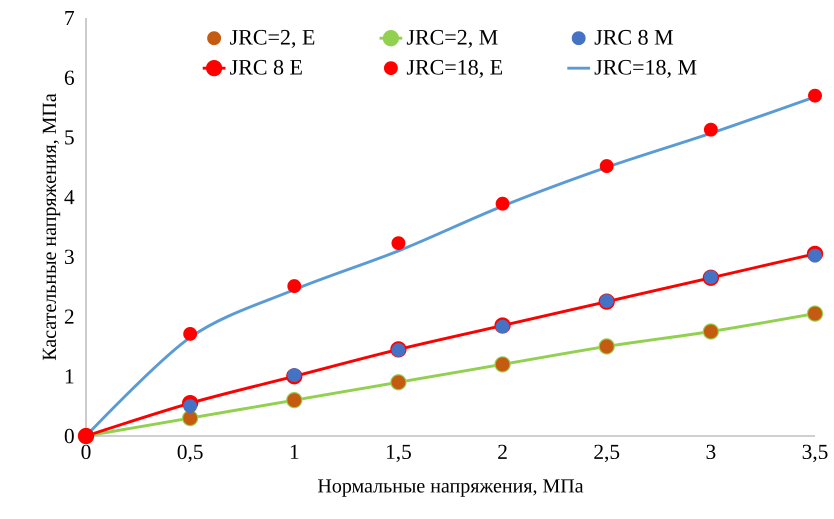 The width and height of the screenshot is (834, 519). What do you see at coordinates (69, 317) in the screenshot?
I see `y-tick-label: 2` at bounding box center [69, 317].